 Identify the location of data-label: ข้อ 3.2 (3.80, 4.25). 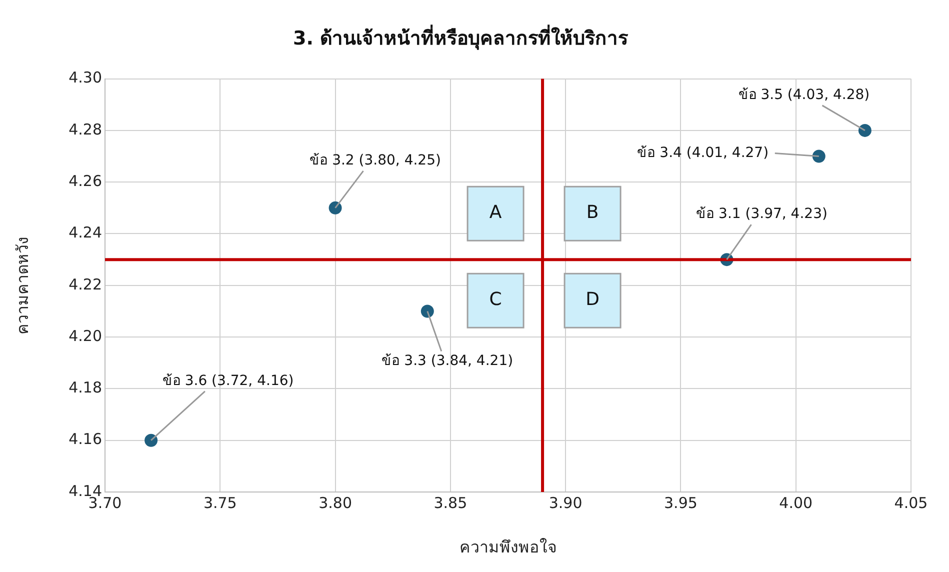
(375, 160).